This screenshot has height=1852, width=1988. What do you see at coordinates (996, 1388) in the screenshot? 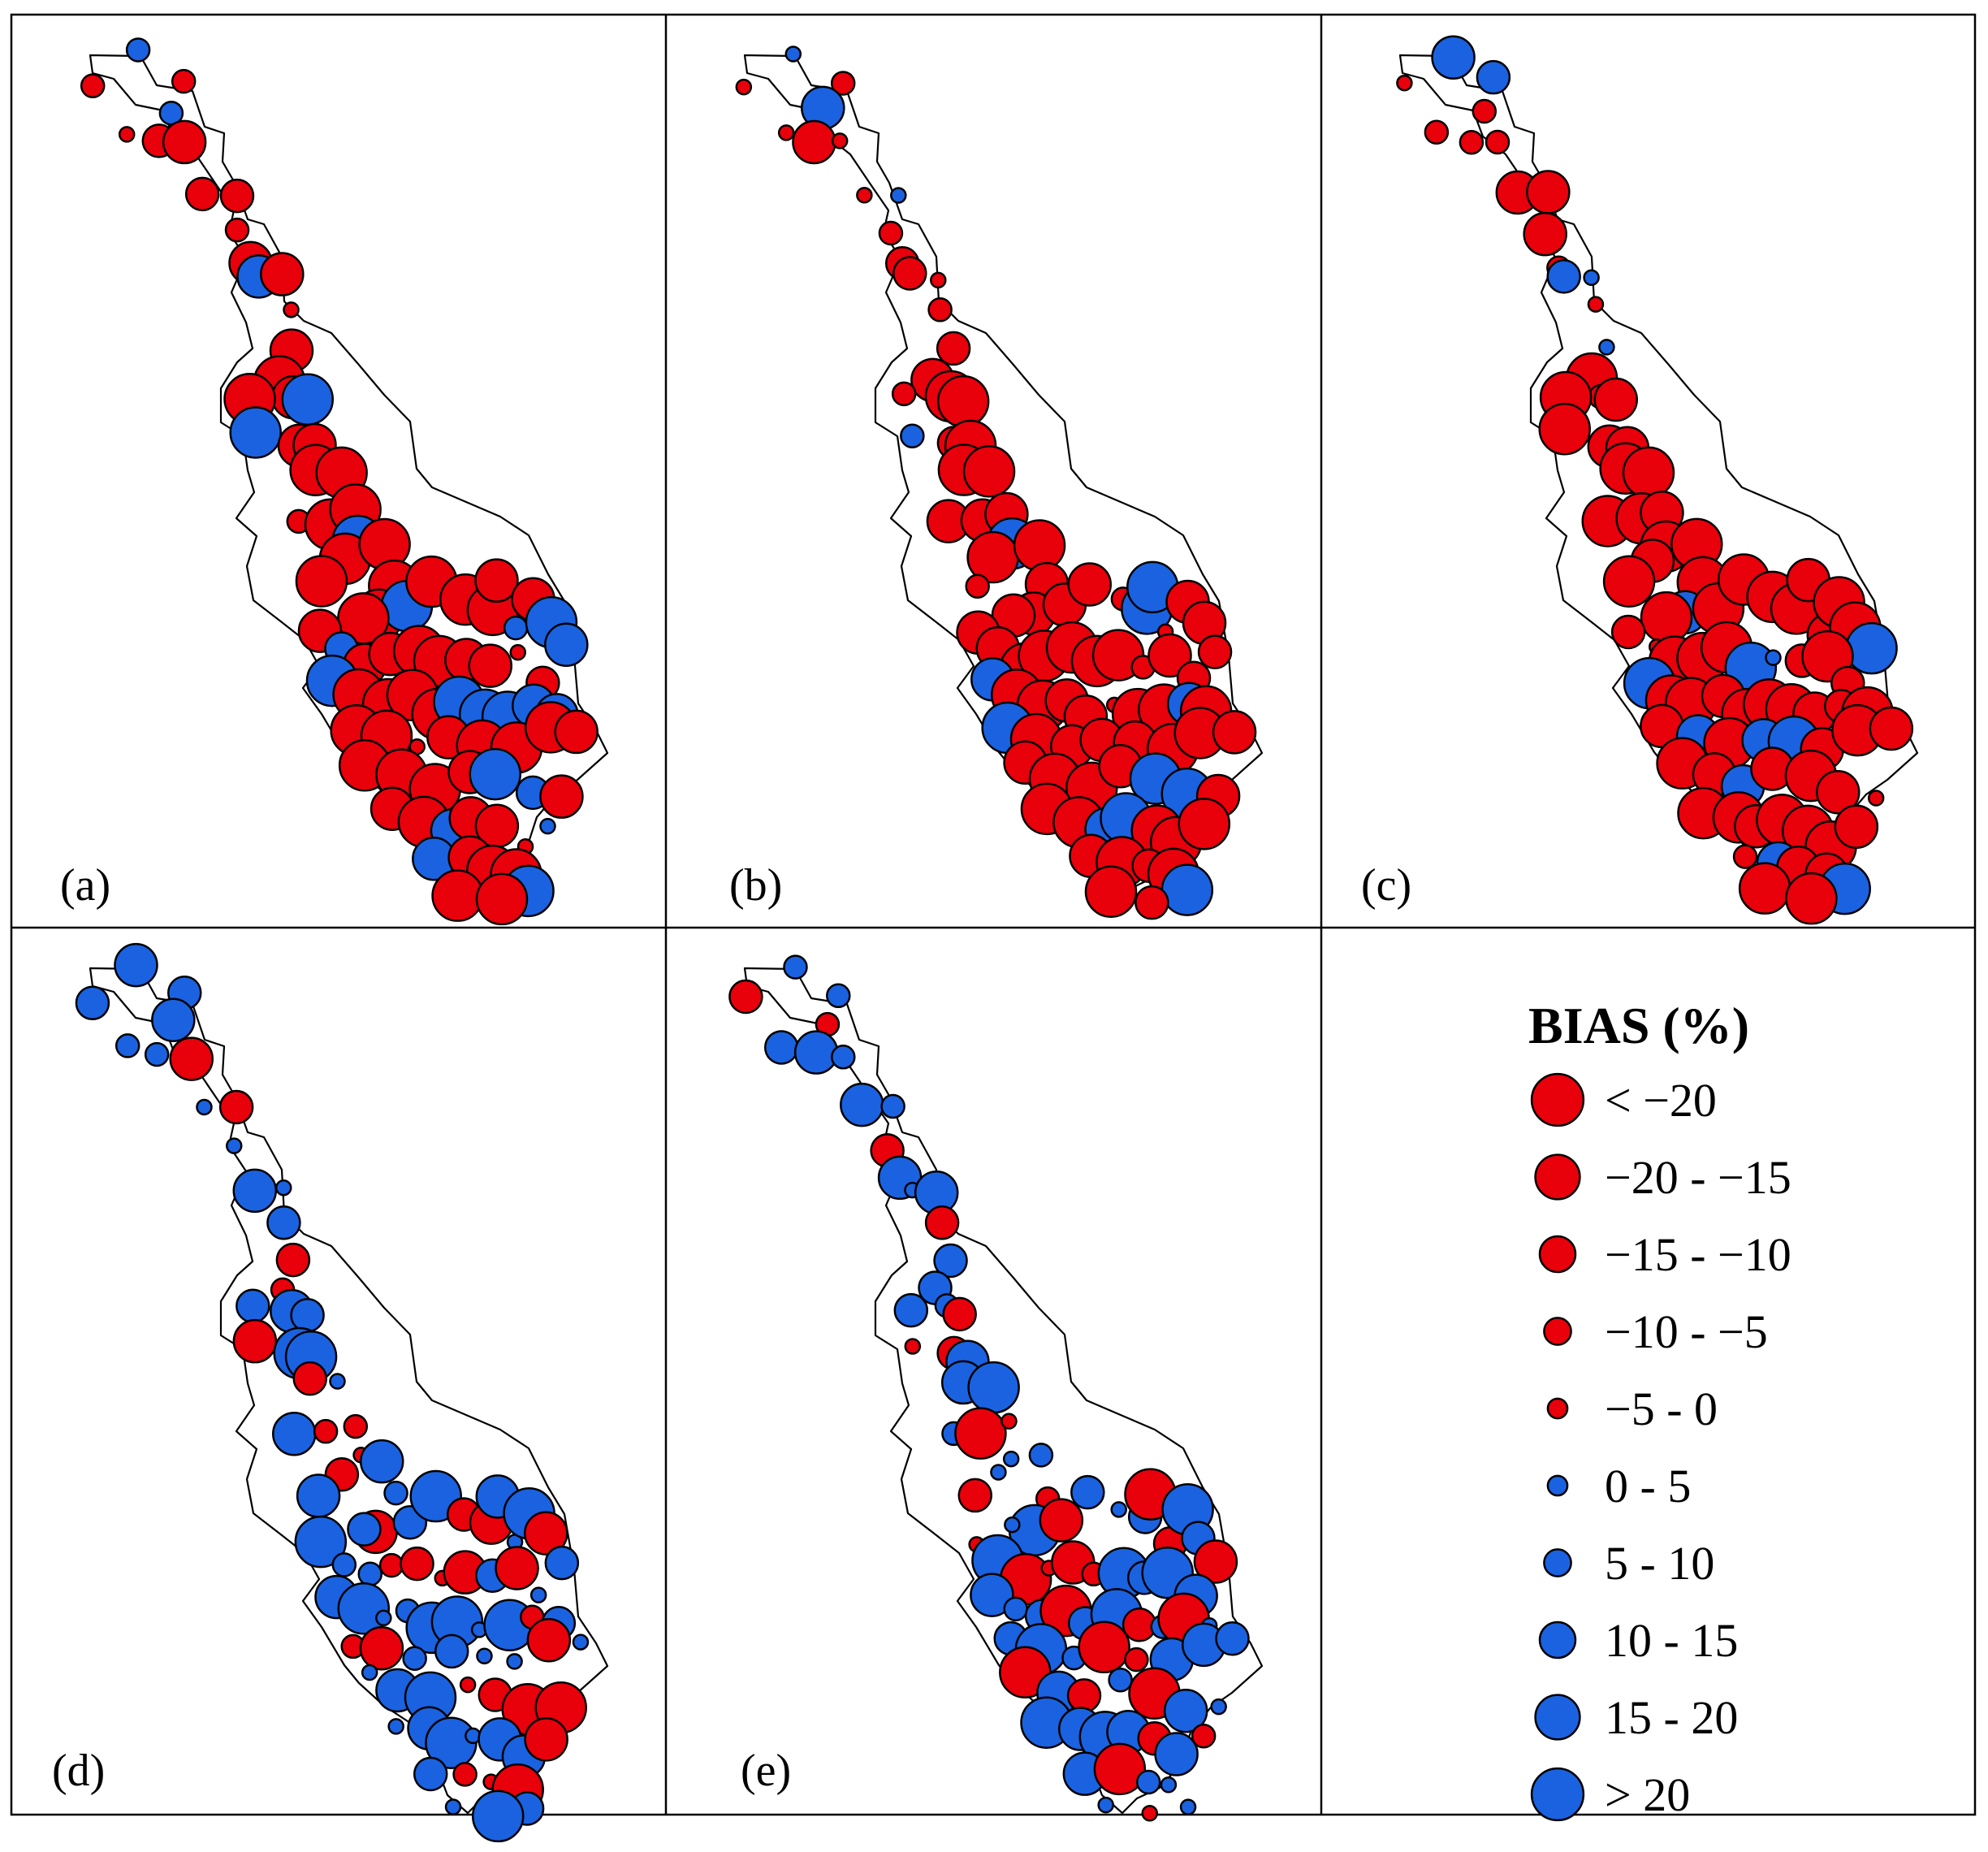
I see `map-panel-e` at bounding box center [996, 1388].